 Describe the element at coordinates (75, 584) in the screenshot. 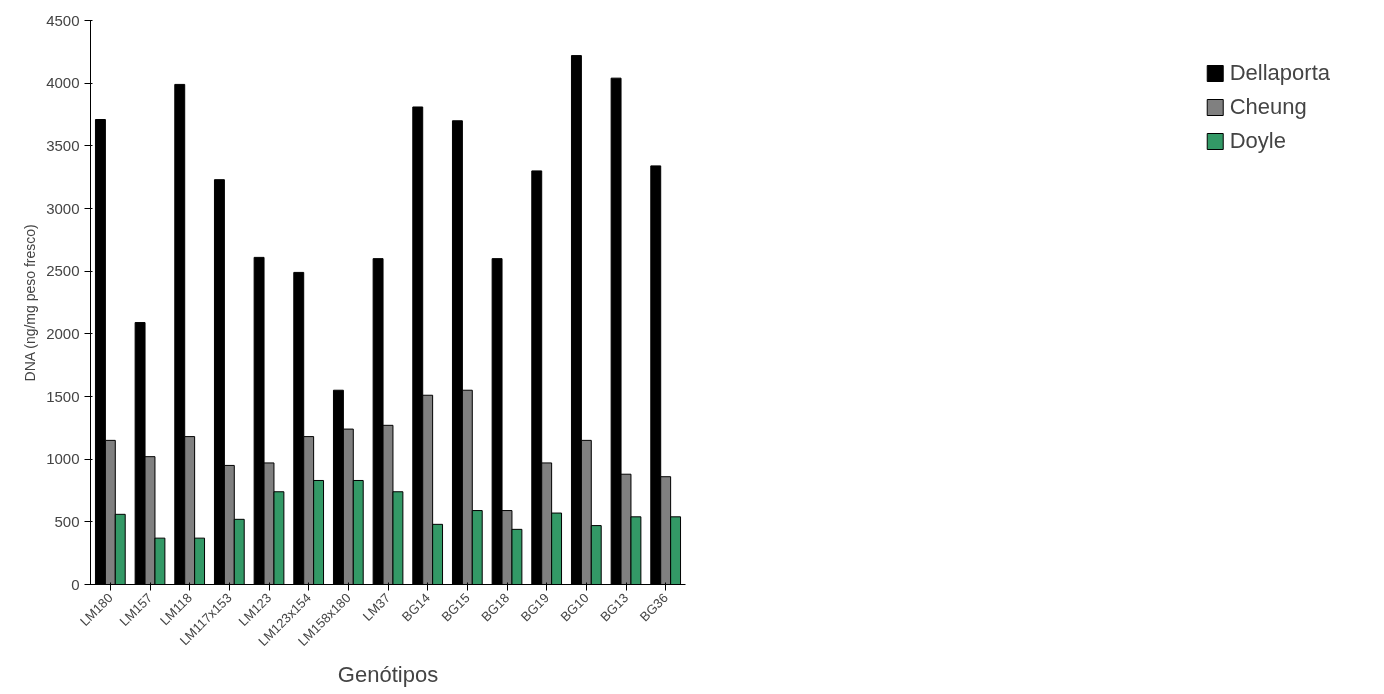

I see `y-tick-label: 0` at that location.